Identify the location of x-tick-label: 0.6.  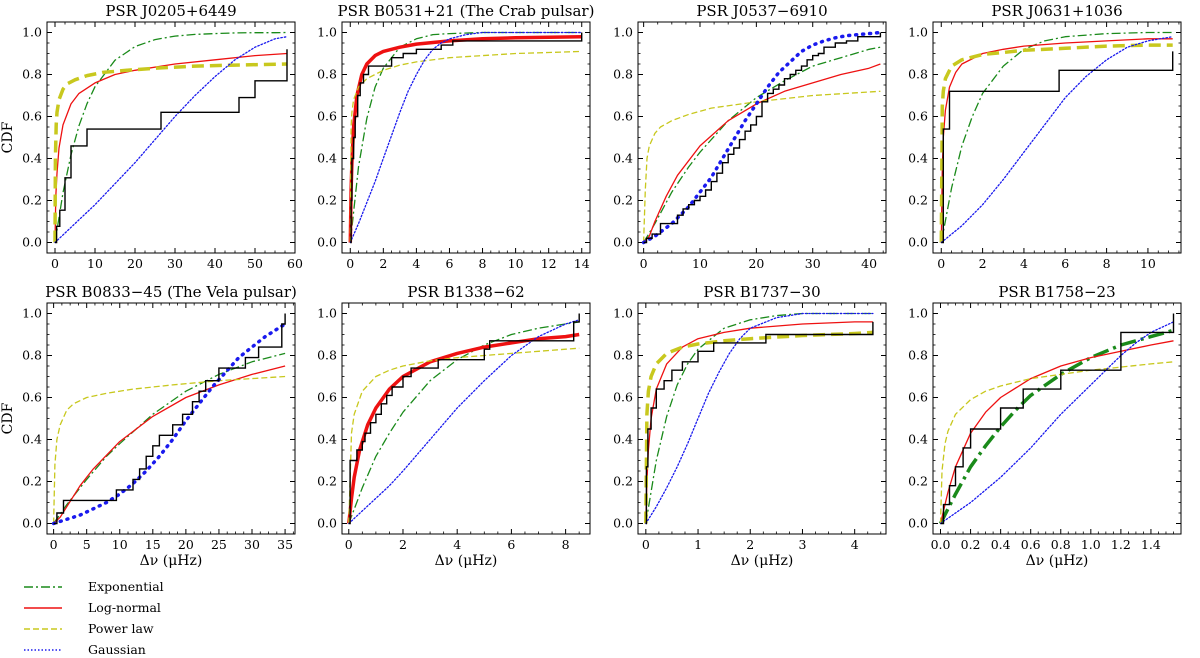
(1031, 544).